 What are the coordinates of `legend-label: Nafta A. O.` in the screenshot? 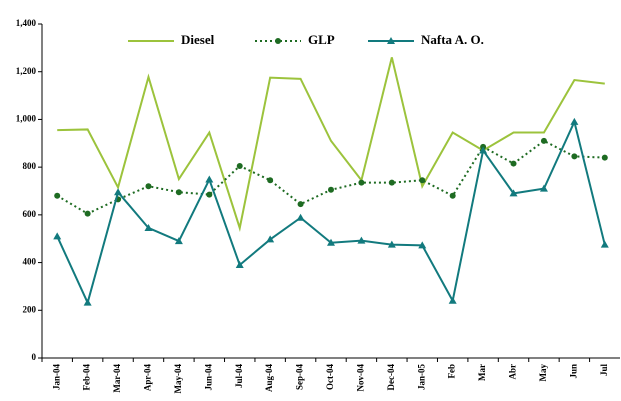 It's located at (452, 39).